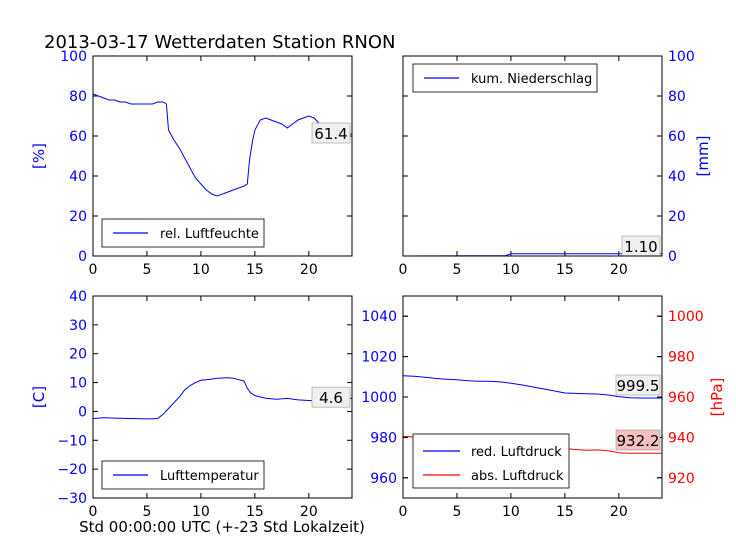 The image size is (736, 552). What do you see at coordinates (379, 317) in the screenshot?
I see `y-tick-label: 1040` at bounding box center [379, 317].